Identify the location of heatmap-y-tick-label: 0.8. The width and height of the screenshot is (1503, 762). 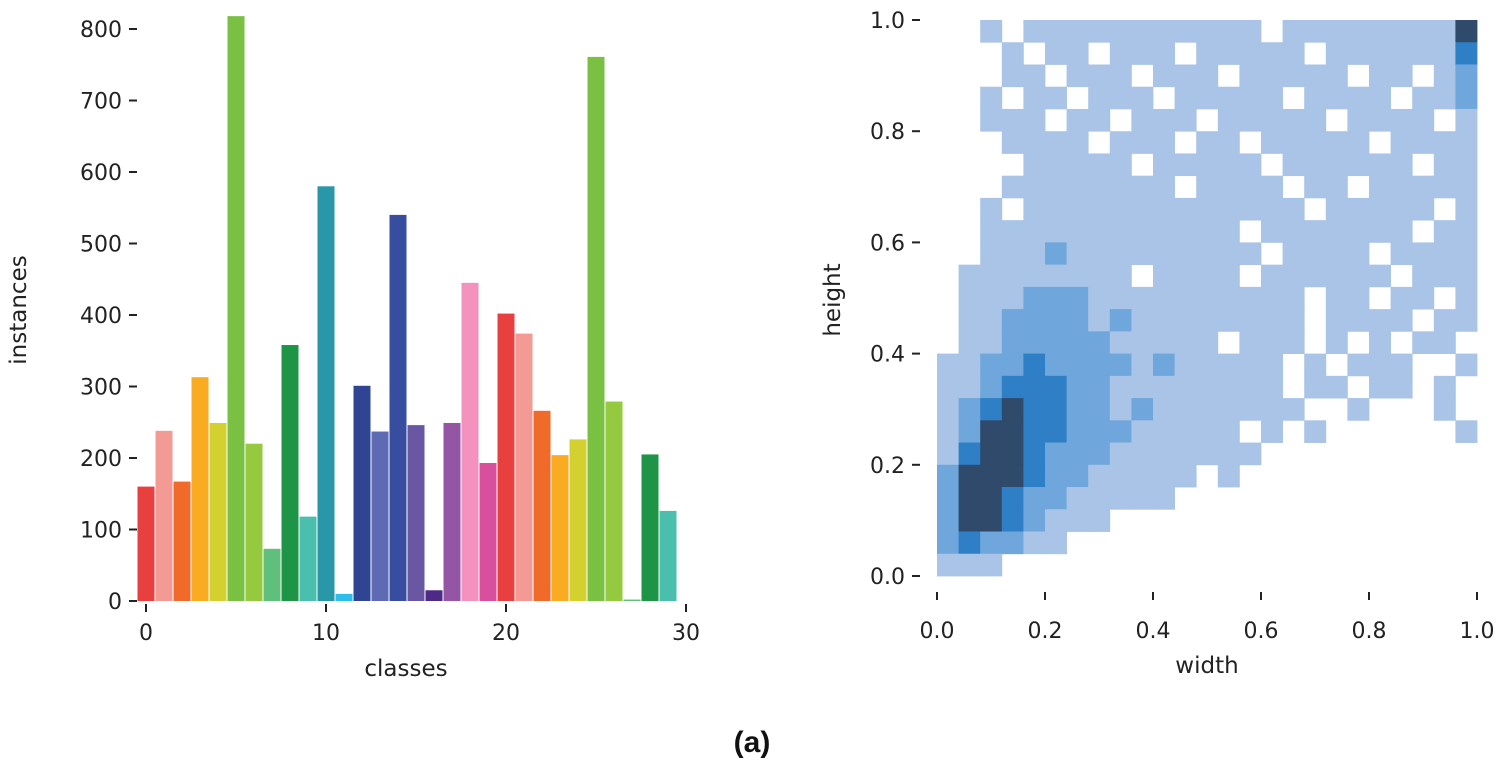
(887, 132).